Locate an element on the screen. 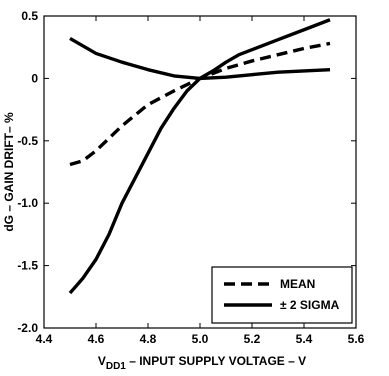  y-tick-label: -1.5 is located at coordinates (27, 266).